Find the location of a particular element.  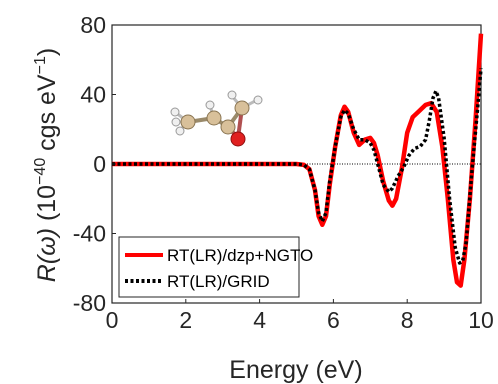

y-axis-ticks: -80 -40 0 40 80 is located at coordinates (94, 164).